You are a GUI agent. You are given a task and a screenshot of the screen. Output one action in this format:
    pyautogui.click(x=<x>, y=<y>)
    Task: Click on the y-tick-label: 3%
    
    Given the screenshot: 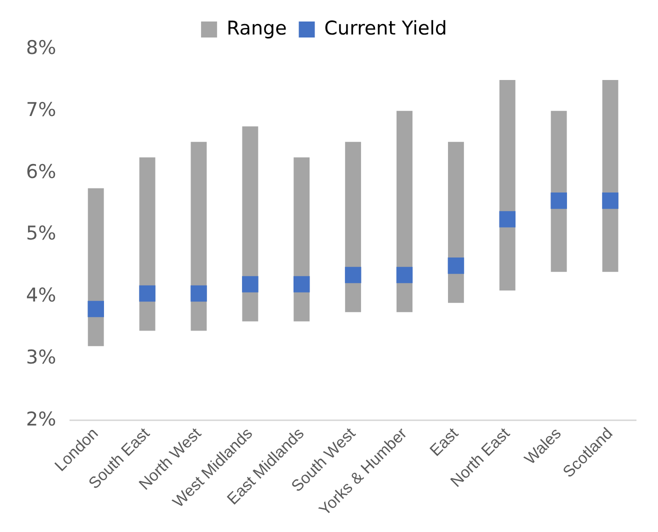 What is the action you would take?
    pyautogui.click(x=41, y=357)
    